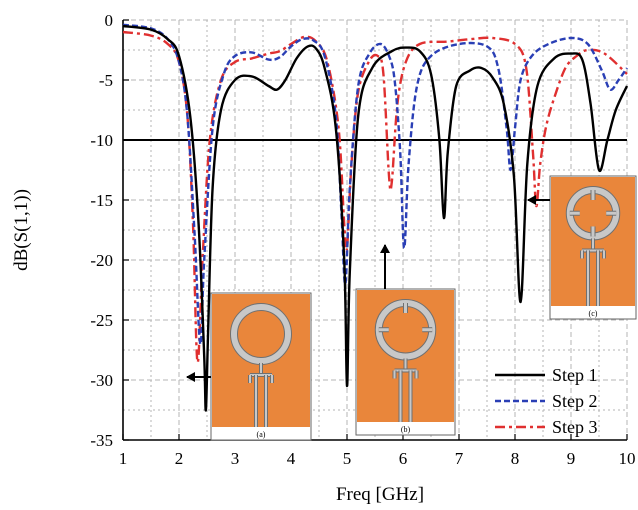 This screenshot has width=638, height=510. What do you see at coordinates (106, 80) in the screenshot?
I see `y-tick-label: -5` at bounding box center [106, 80].